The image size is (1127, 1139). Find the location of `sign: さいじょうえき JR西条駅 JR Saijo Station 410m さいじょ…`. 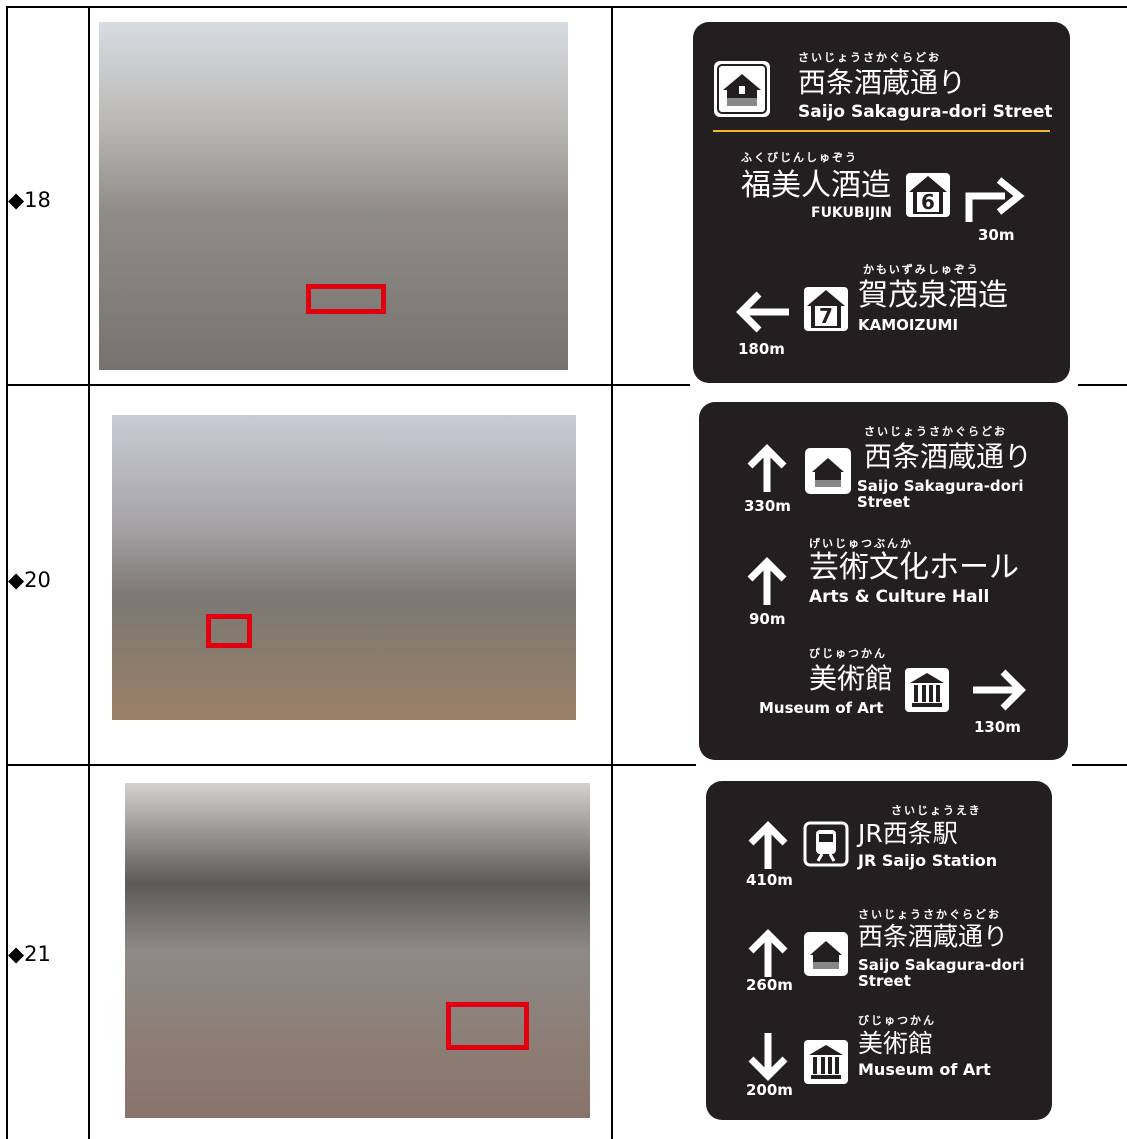

sign: さいじょうえき JR西条駅 JR Saijo Station 410m さいじょ… is located at coordinates (879, 950).